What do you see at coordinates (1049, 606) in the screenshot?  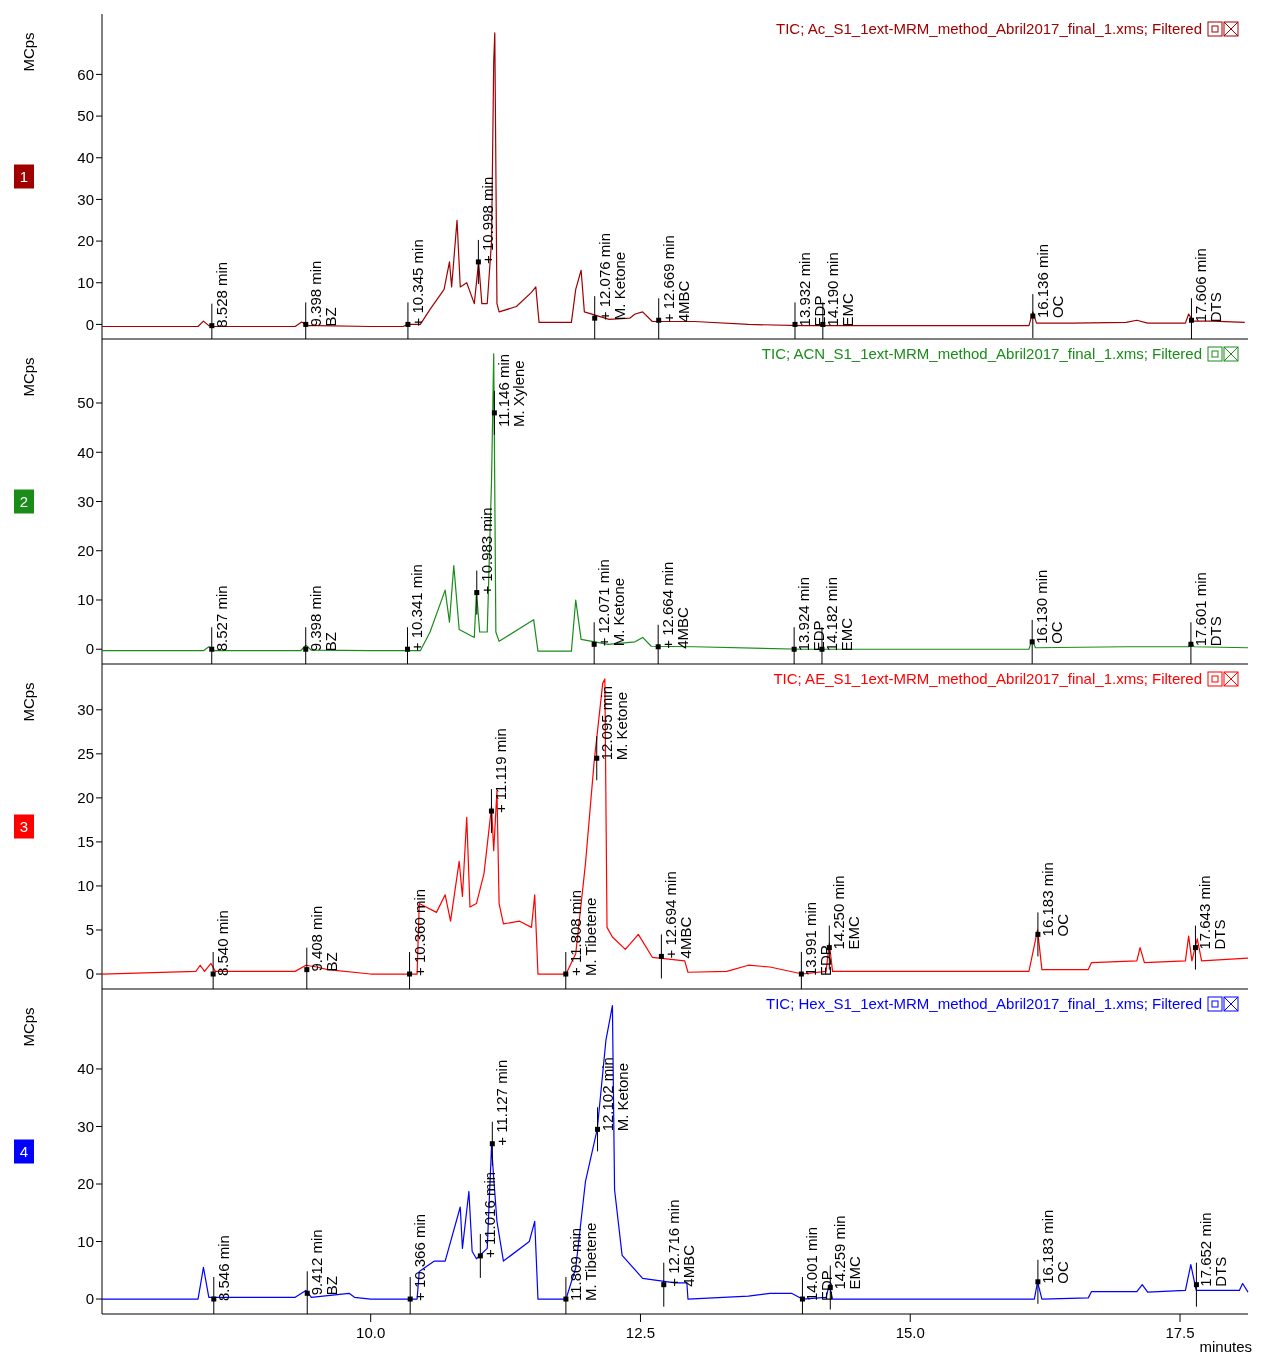 I see `annotation: 16.130 min OC` at bounding box center [1049, 606].